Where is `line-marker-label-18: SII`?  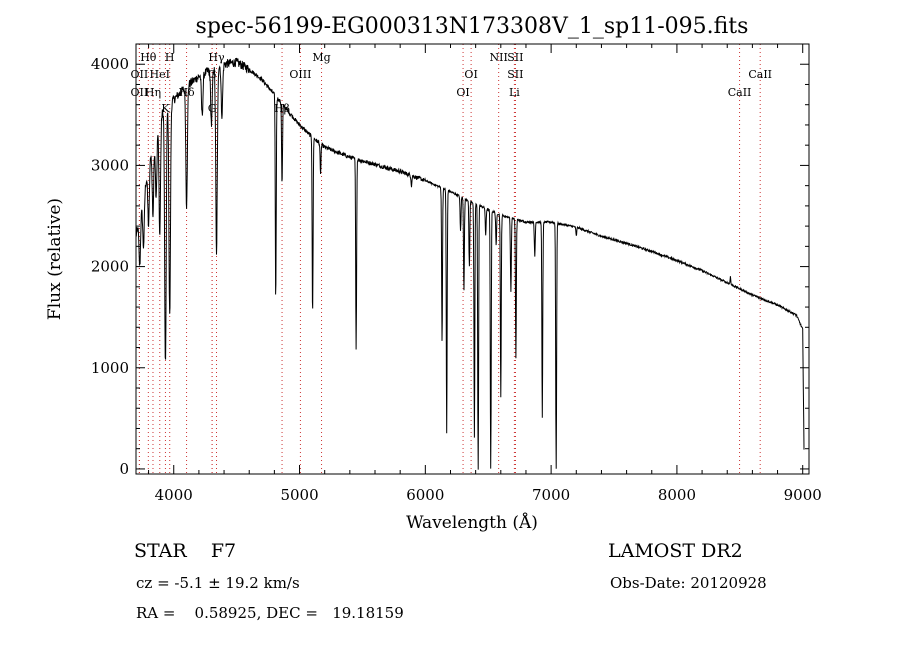
line-marker-label-18: SII is located at coordinates (515, 74).